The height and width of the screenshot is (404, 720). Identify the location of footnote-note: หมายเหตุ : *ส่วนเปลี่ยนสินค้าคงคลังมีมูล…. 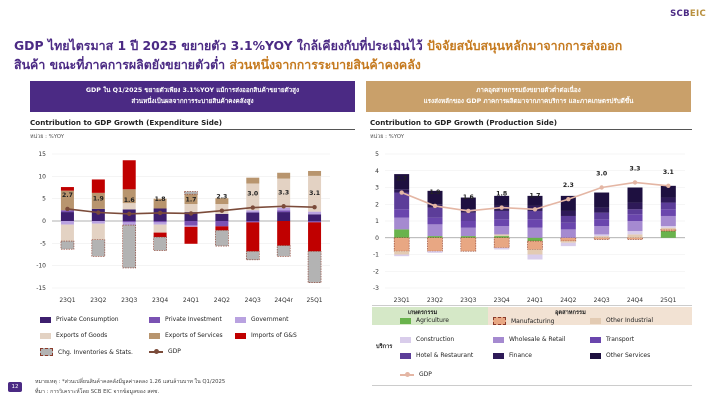
(130, 382).